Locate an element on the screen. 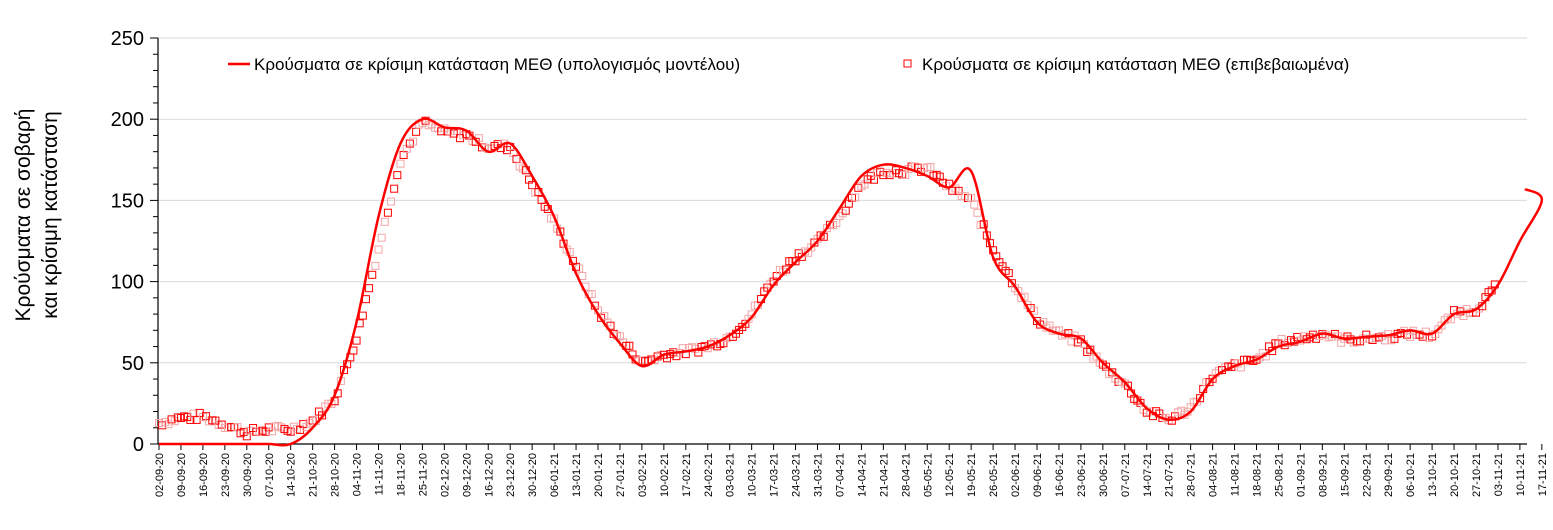 Image resolution: width=1553 pixels, height=530 pixels. x-tick-label: 25-08-21 is located at coordinates (1279, 475).